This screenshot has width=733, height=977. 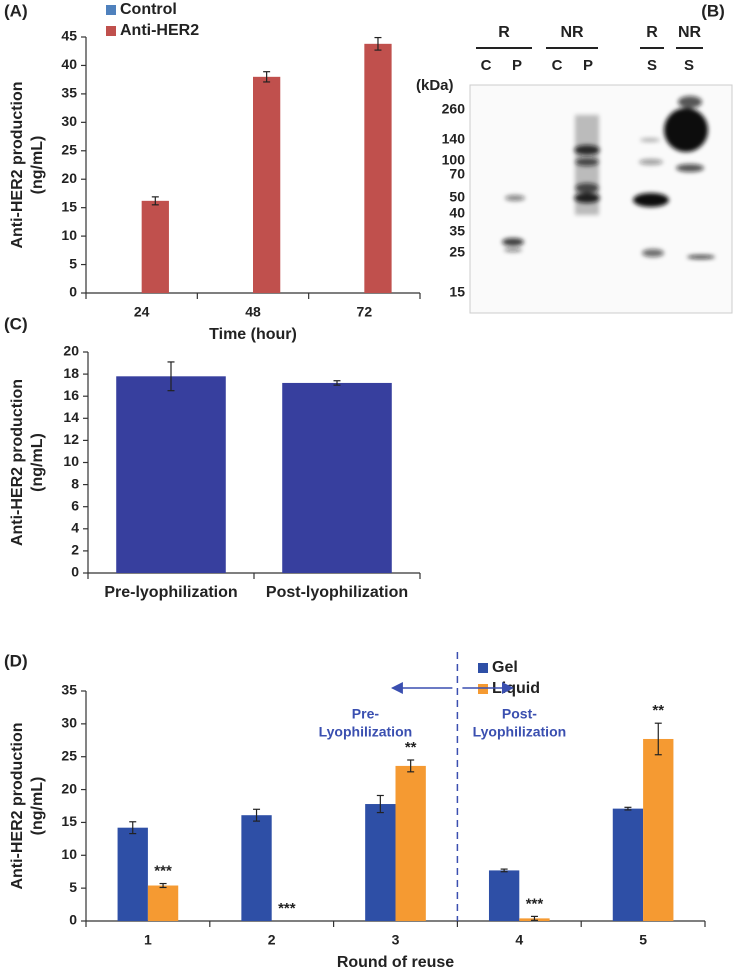 I want to click on lane-label: P, so click(x=517, y=65).